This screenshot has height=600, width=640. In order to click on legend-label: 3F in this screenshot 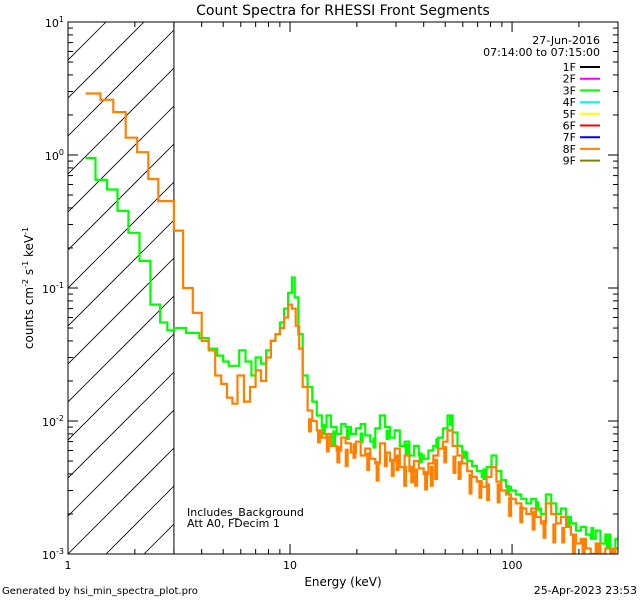, I will do `click(569, 90)`.